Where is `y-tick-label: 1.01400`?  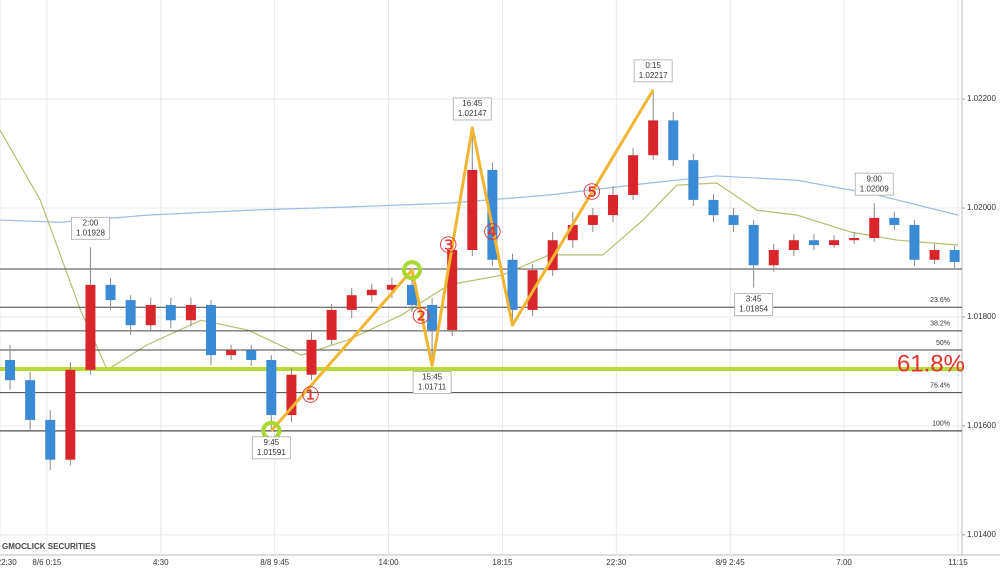
y-tick-label: 1.01400 is located at coordinates (981, 534).